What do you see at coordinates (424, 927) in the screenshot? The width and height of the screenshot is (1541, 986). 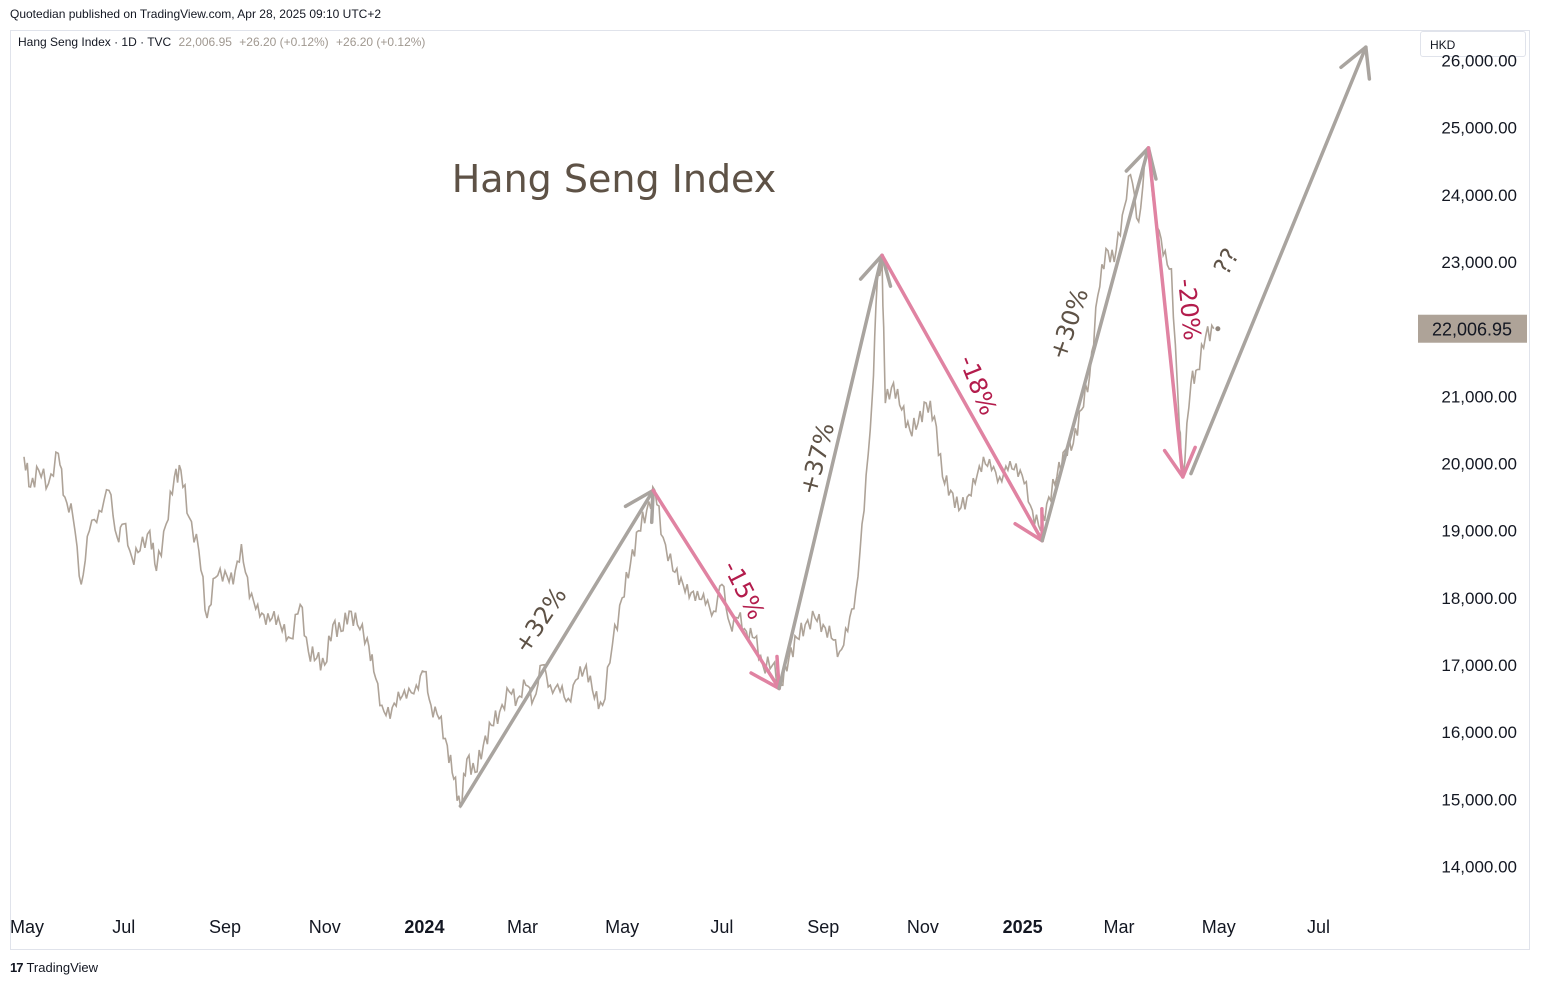 I see `x-tick-label: 2024` at bounding box center [424, 927].